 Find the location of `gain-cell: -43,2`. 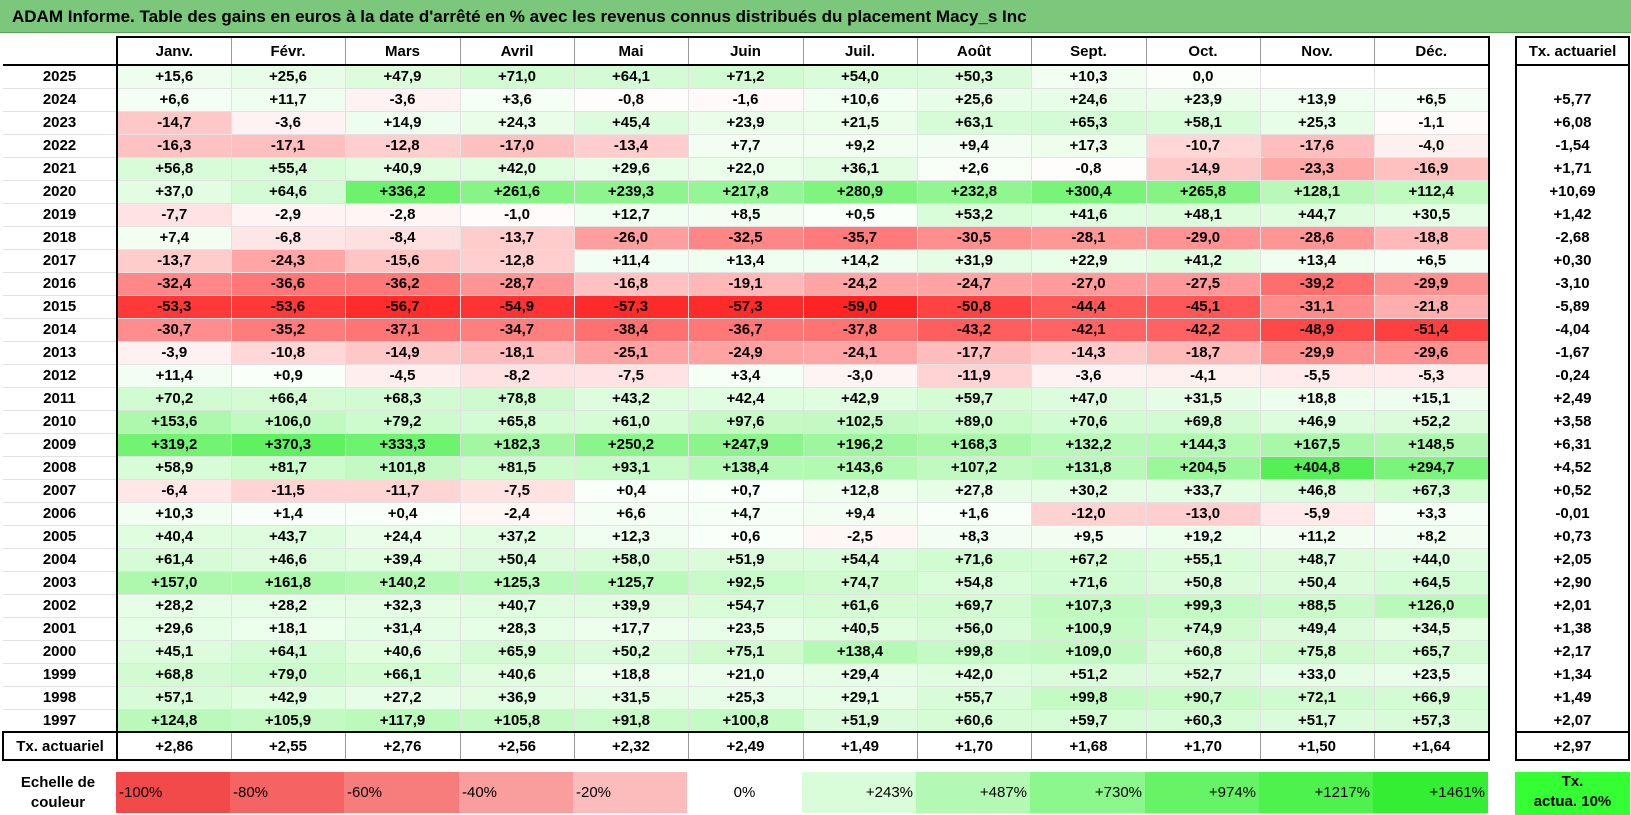

gain-cell: -43,2 is located at coordinates (974, 330).